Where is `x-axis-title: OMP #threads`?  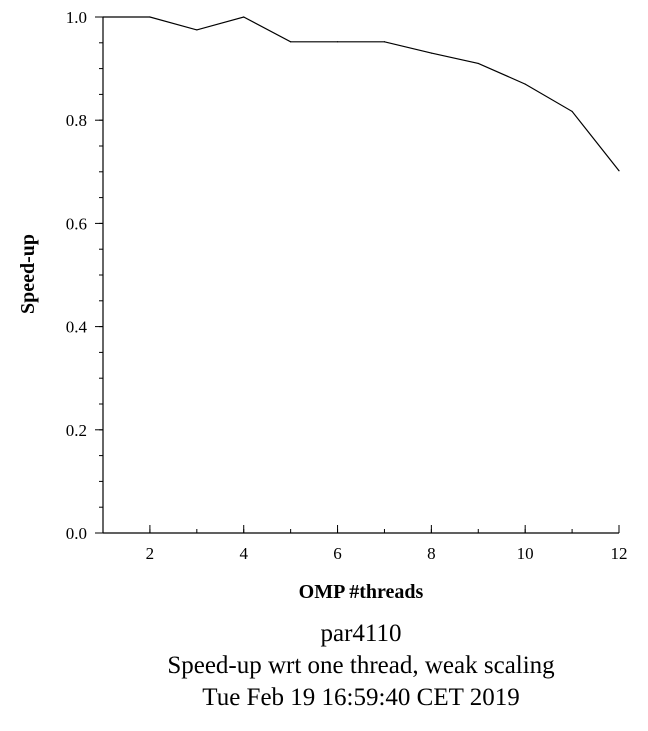 x-axis-title: OMP #threads is located at coordinates (361, 592).